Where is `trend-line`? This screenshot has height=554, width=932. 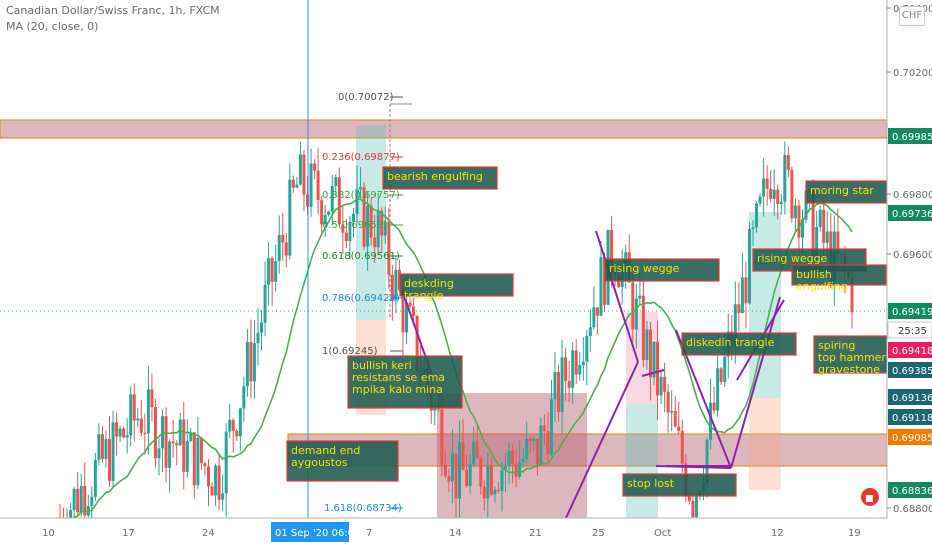 trend-line is located at coordinates (617, 296).